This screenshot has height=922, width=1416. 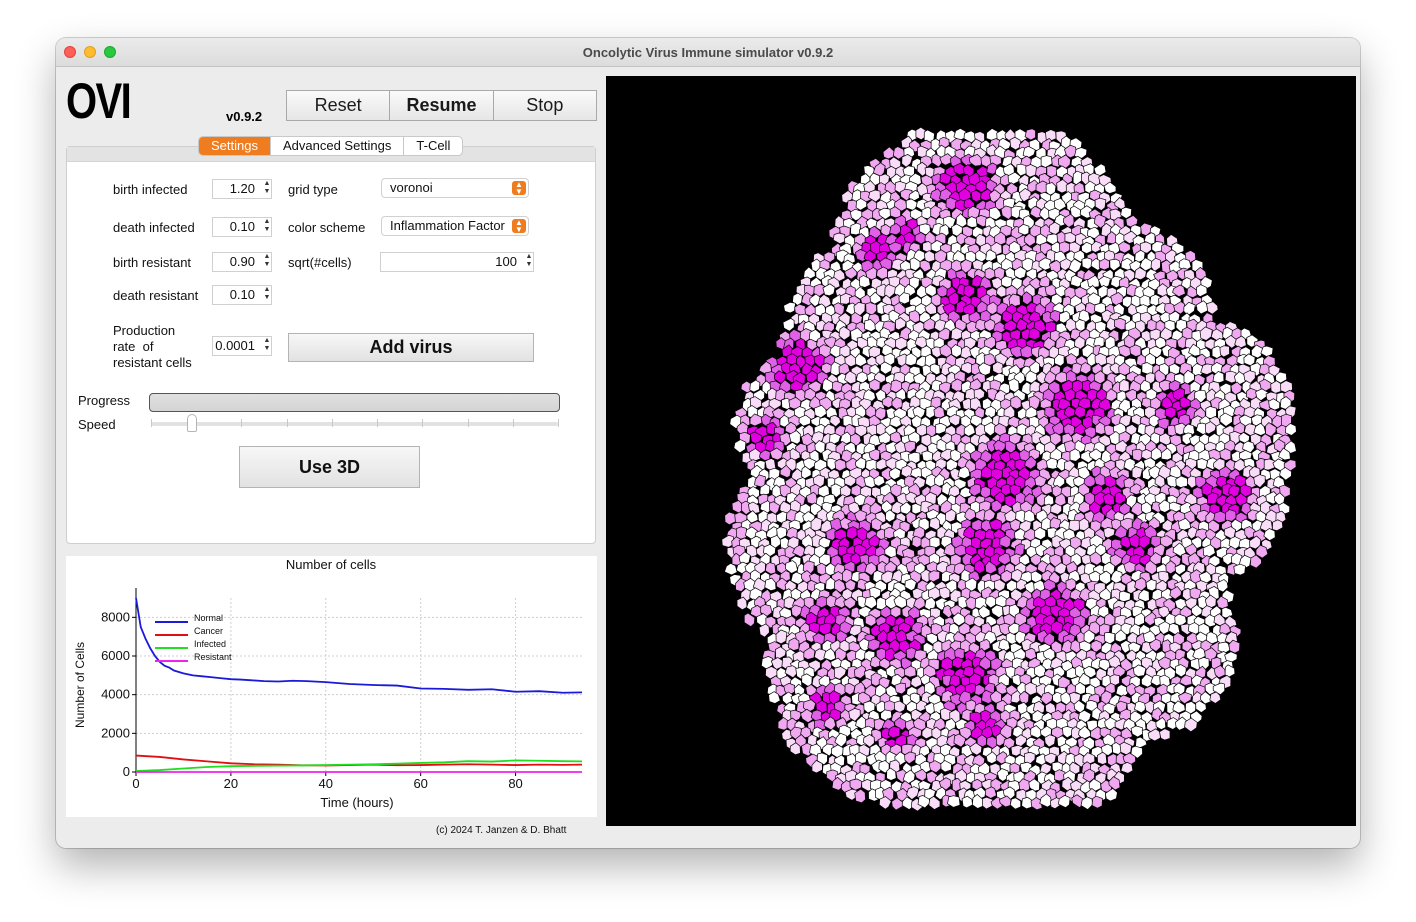 I want to click on speed-slider-track, so click(x=354, y=424).